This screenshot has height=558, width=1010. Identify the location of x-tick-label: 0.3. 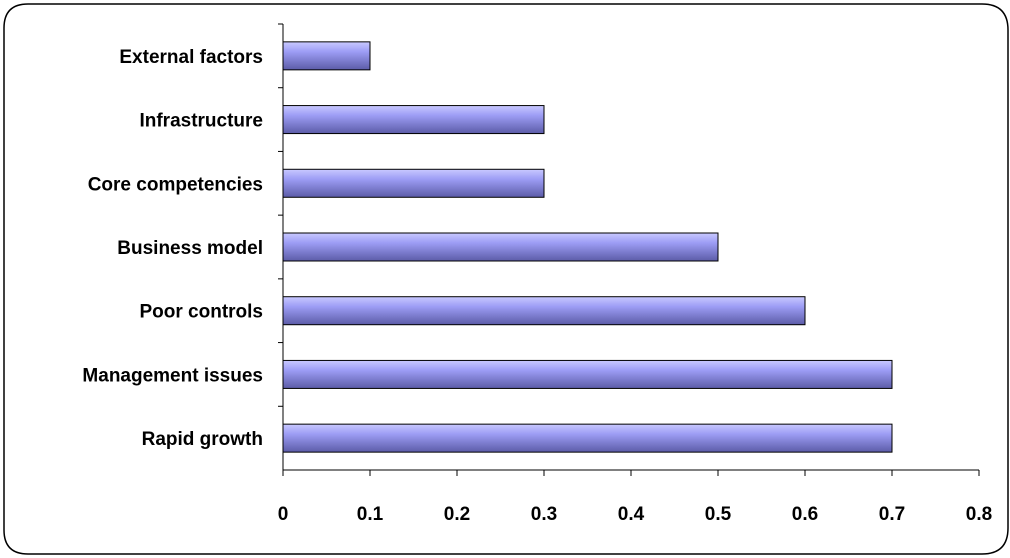
(544, 514).